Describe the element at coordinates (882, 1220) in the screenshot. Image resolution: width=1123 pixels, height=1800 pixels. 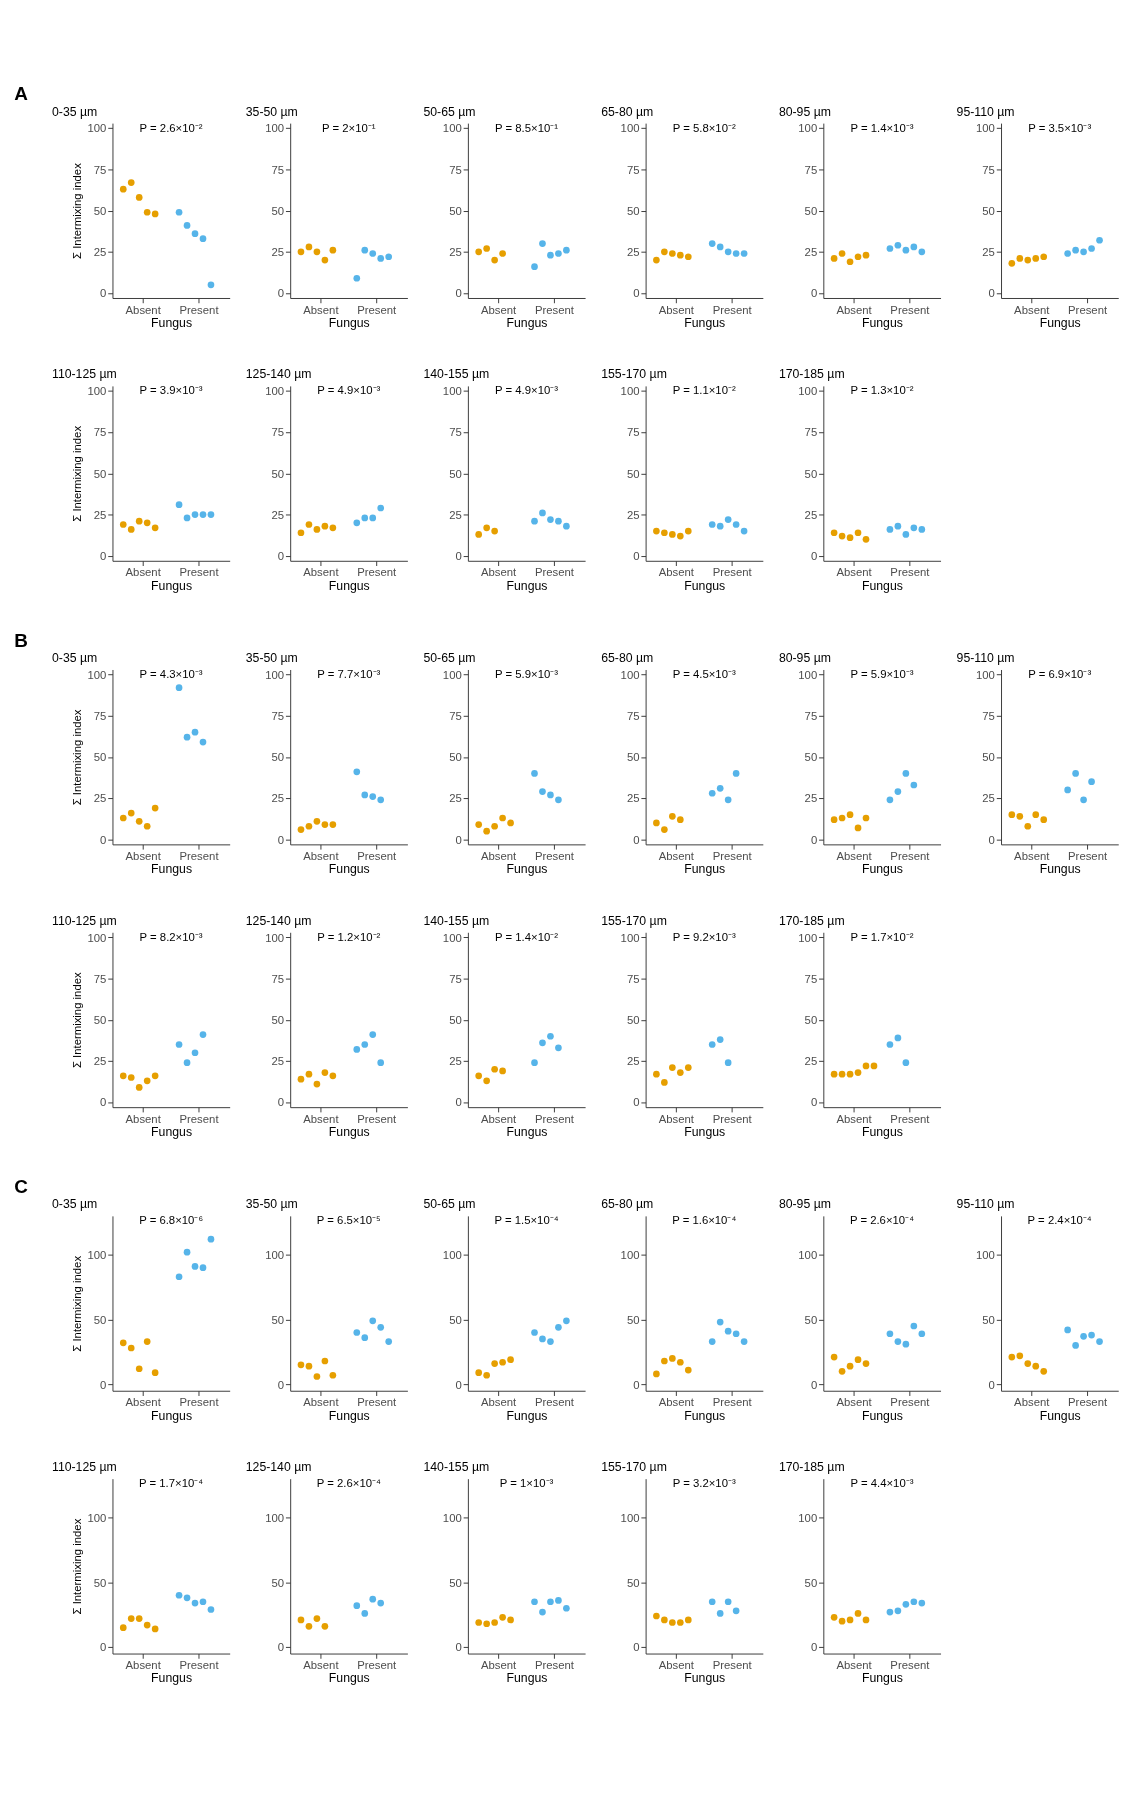
I see `annotation: P = 2.6×10⁻⁴` at that location.